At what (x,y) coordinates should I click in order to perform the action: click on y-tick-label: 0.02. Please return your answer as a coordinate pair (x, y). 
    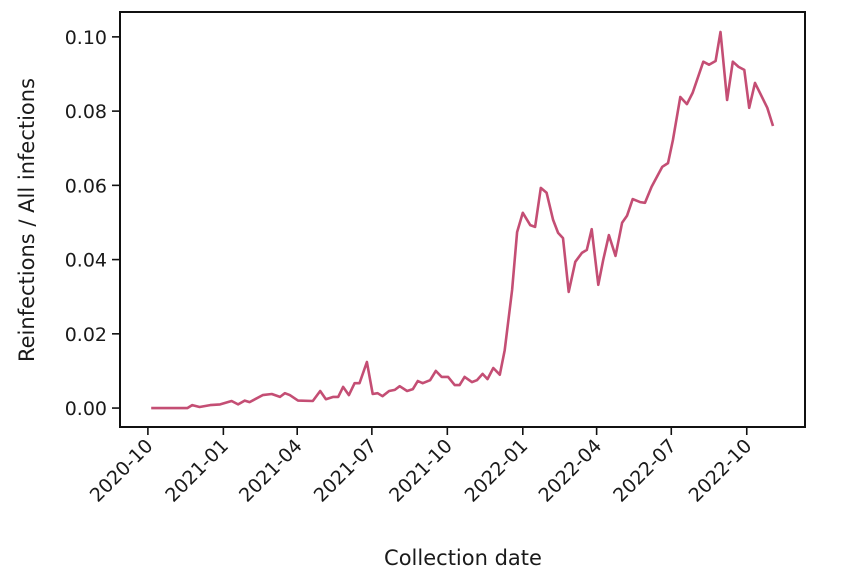
    Looking at the image, I should click on (86, 335).